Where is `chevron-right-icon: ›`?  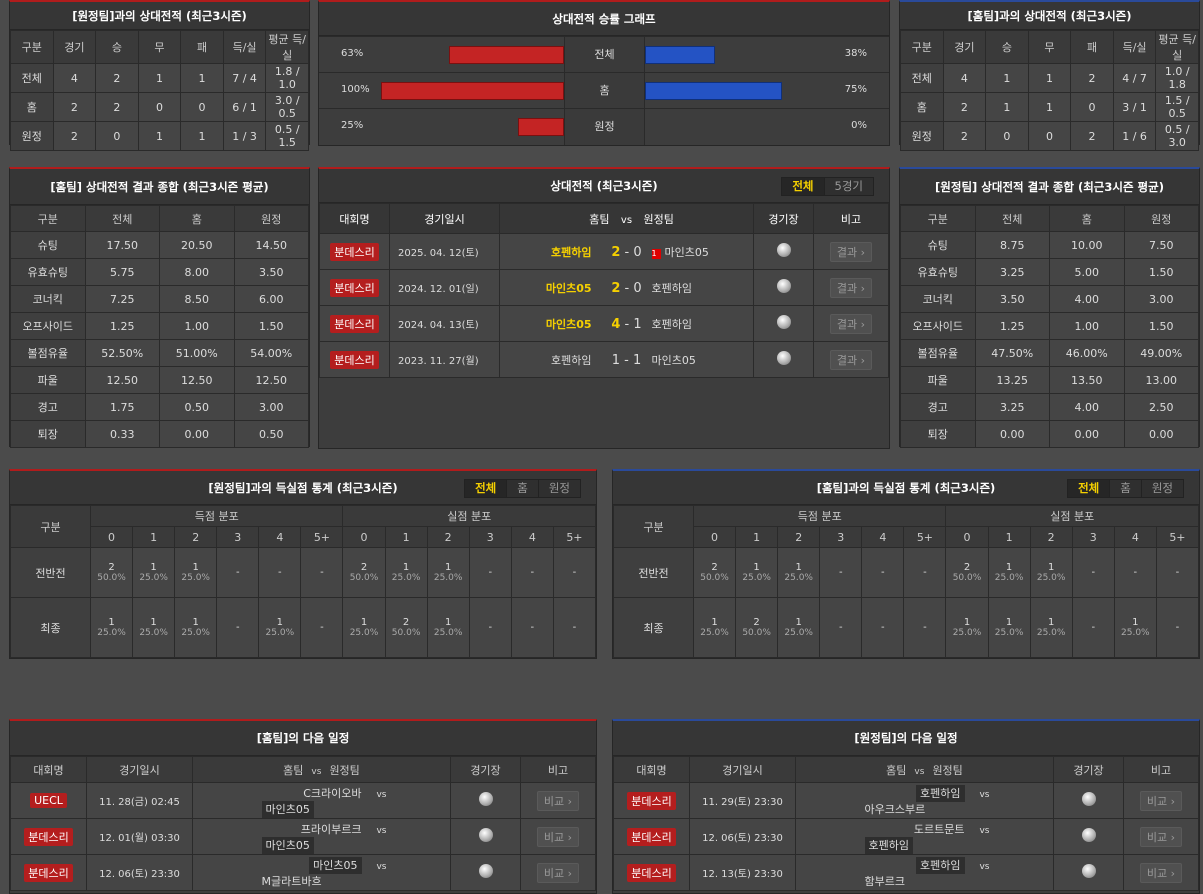
chevron-right-icon: › is located at coordinates (861, 360).